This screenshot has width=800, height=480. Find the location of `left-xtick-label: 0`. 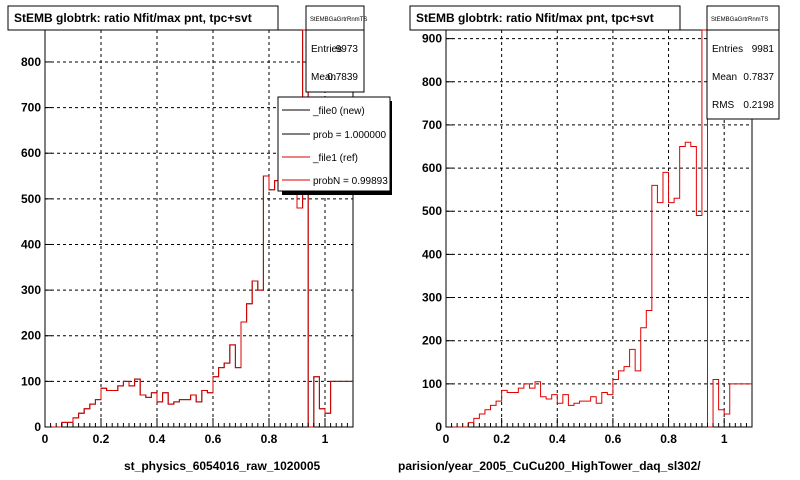

left-xtick-label: 0 is located at coordinates (45, 439).